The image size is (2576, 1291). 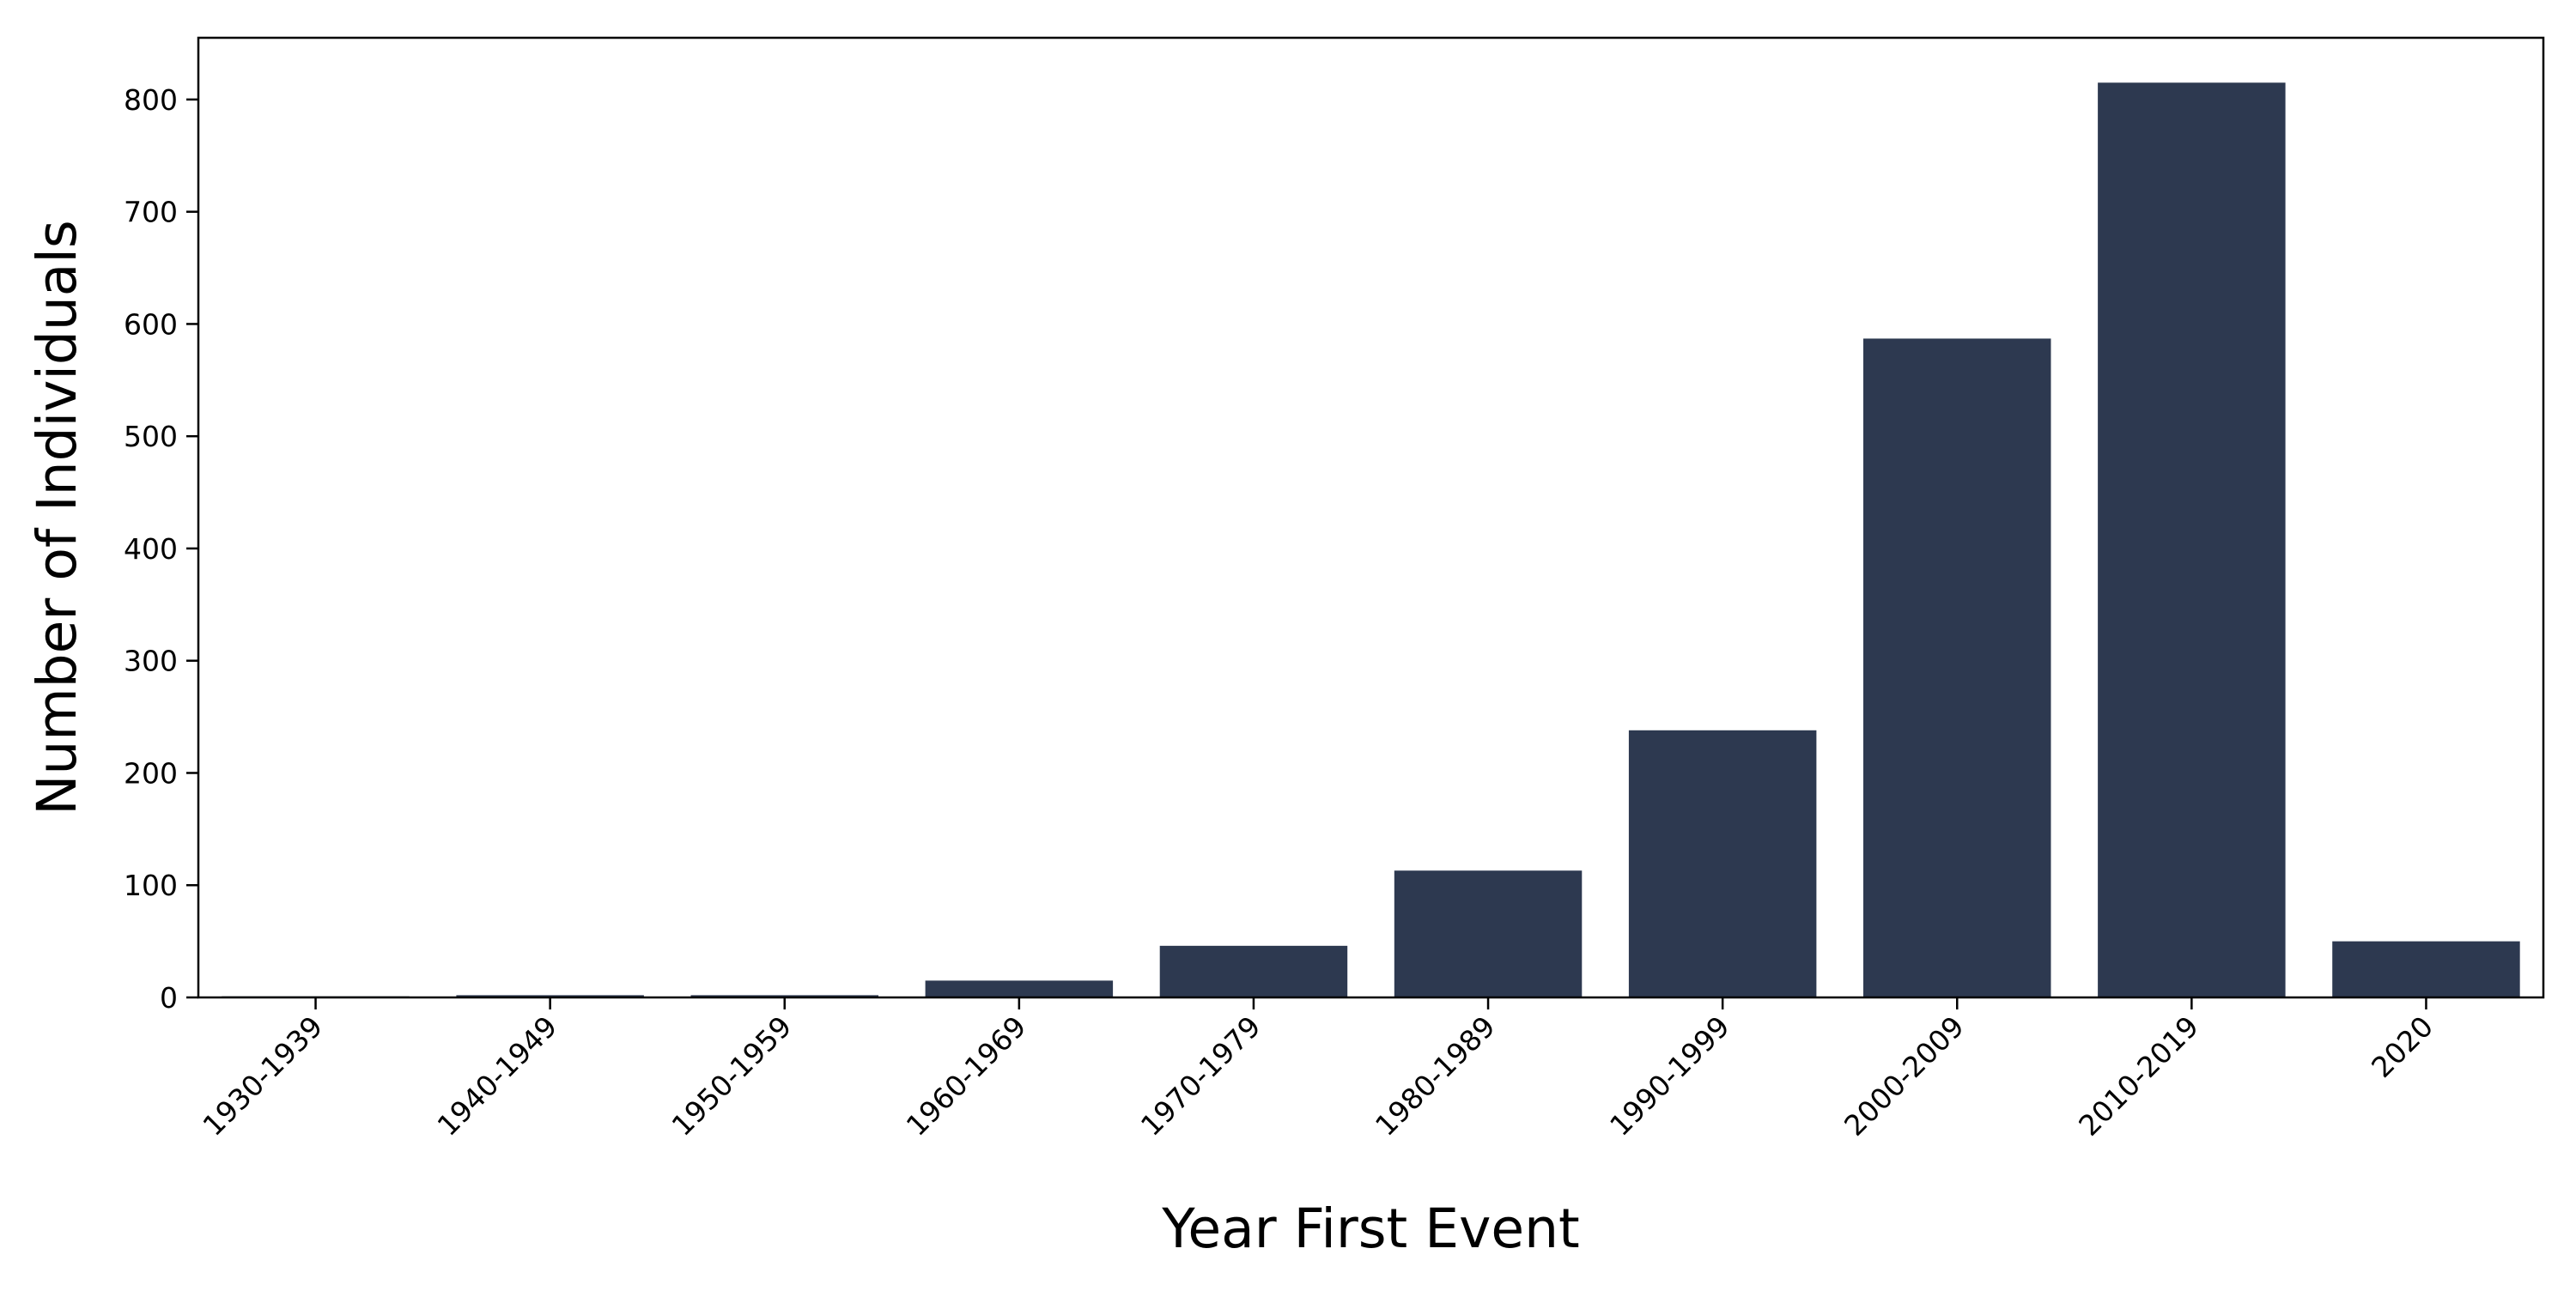 What do you see at coordinates (497, 1076) in the screenshot?
I see `x-tick-label: 1940-1949` at bounding box center [497, 1076].